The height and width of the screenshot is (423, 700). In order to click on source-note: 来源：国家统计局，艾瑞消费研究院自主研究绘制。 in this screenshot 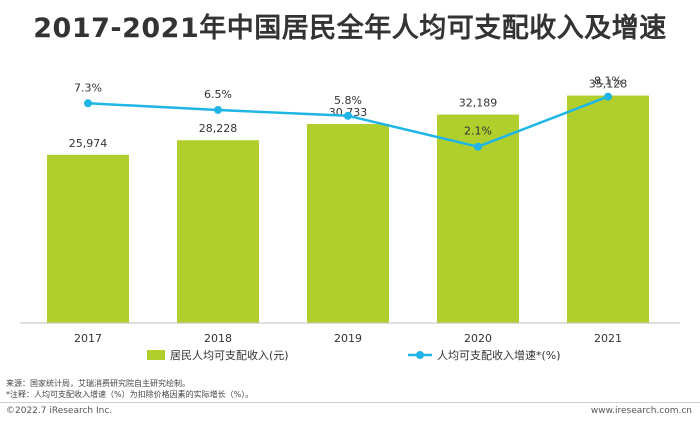, I will do `click(98, 383)`.